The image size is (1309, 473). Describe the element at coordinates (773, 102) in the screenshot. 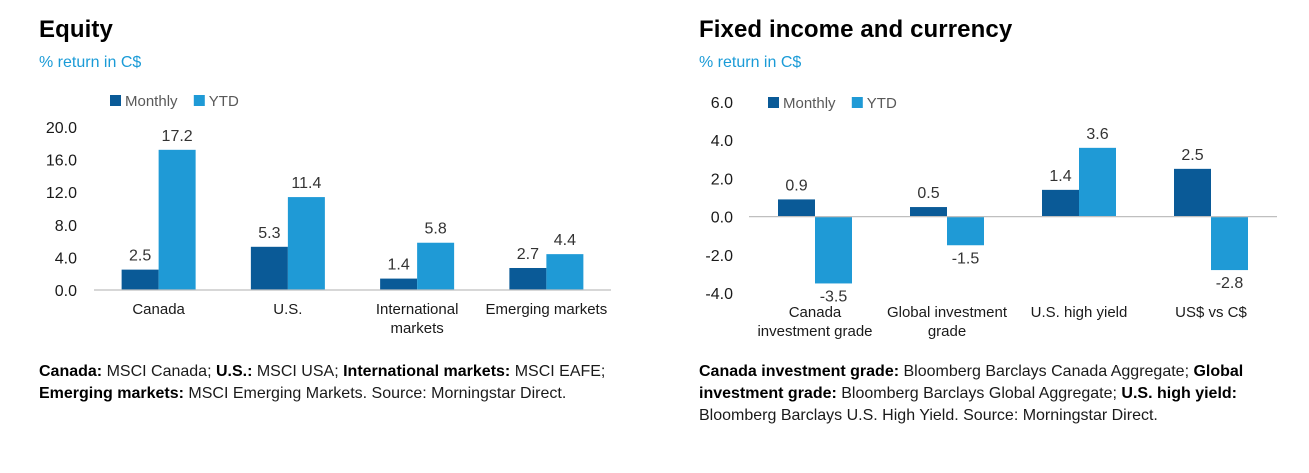

I see `fixed-legend-swatch-monthly` at that location.